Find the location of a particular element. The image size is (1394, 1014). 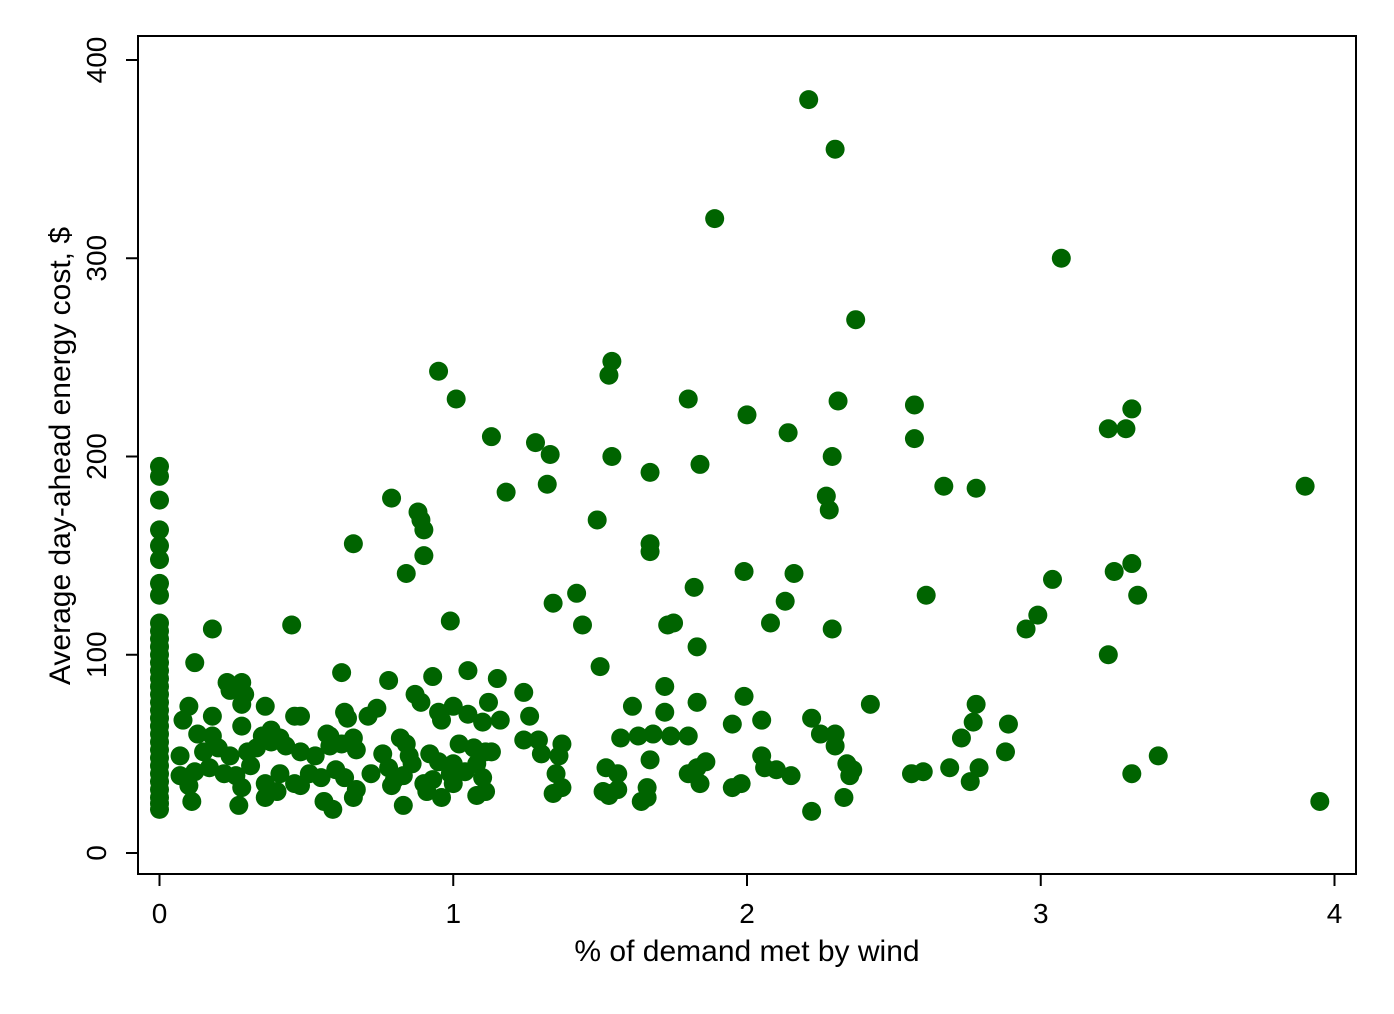

x-tick-label: 1 is located at coordinates (453, 913).